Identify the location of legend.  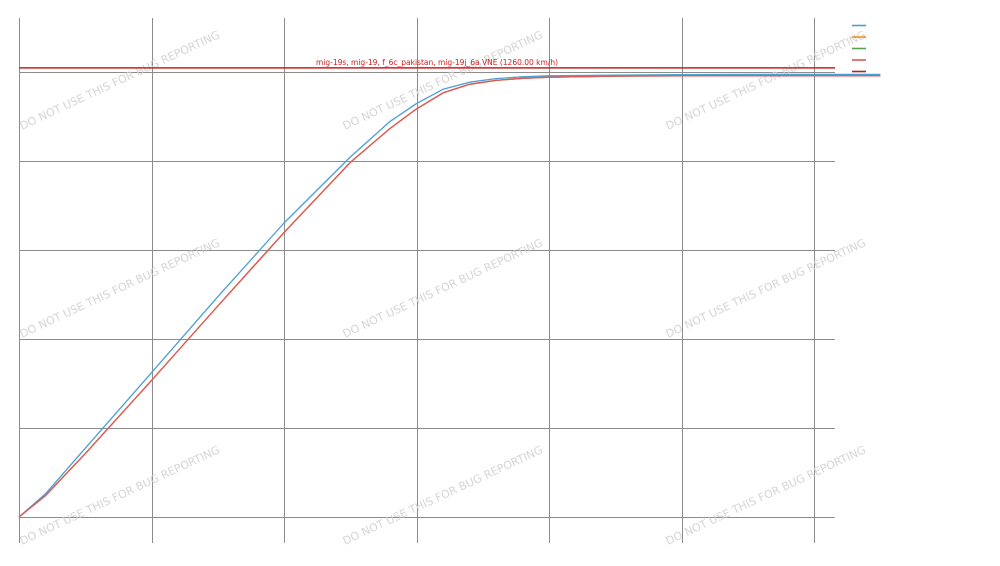
(859, 48).